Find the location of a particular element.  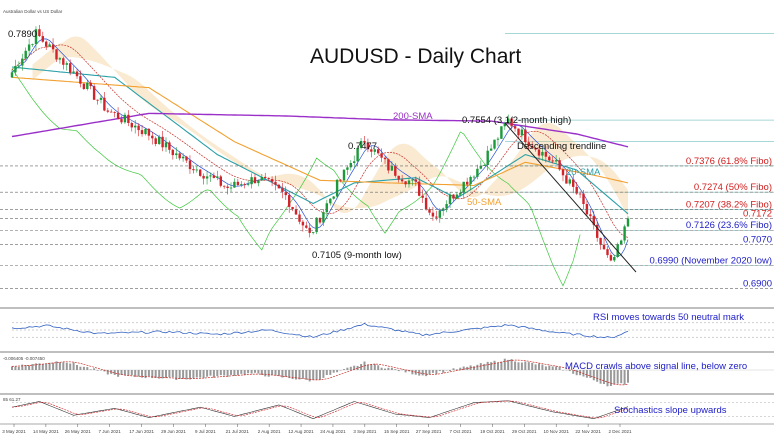

stoch-values: 85 61.27 is located at coordinates (12, 399).